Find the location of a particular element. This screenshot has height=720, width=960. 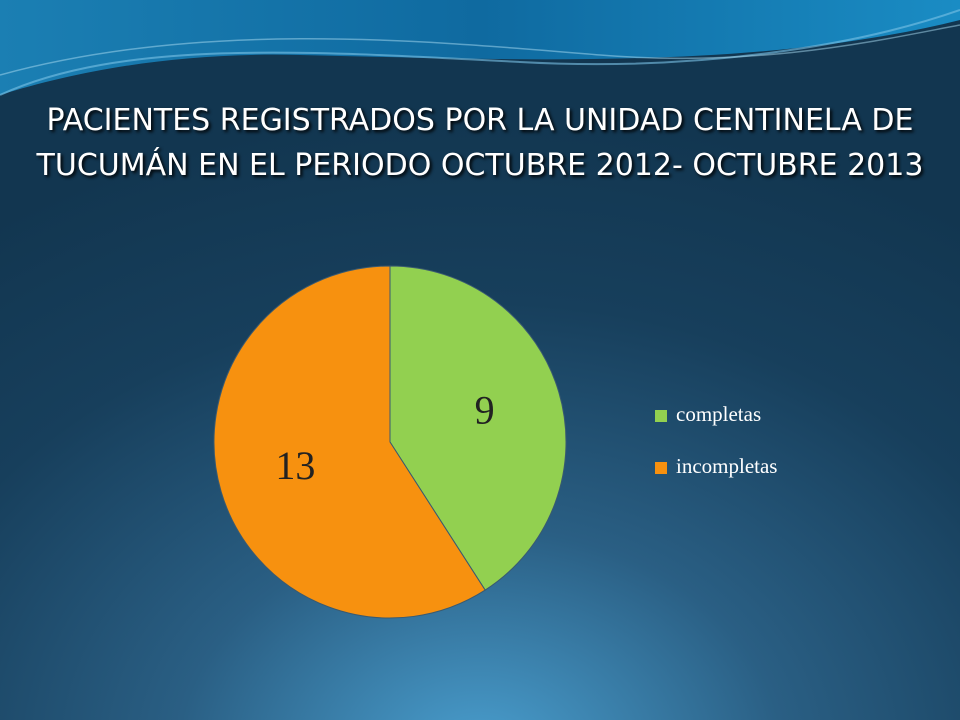

legend-label: incompletas is located at coordinates (726, 466).